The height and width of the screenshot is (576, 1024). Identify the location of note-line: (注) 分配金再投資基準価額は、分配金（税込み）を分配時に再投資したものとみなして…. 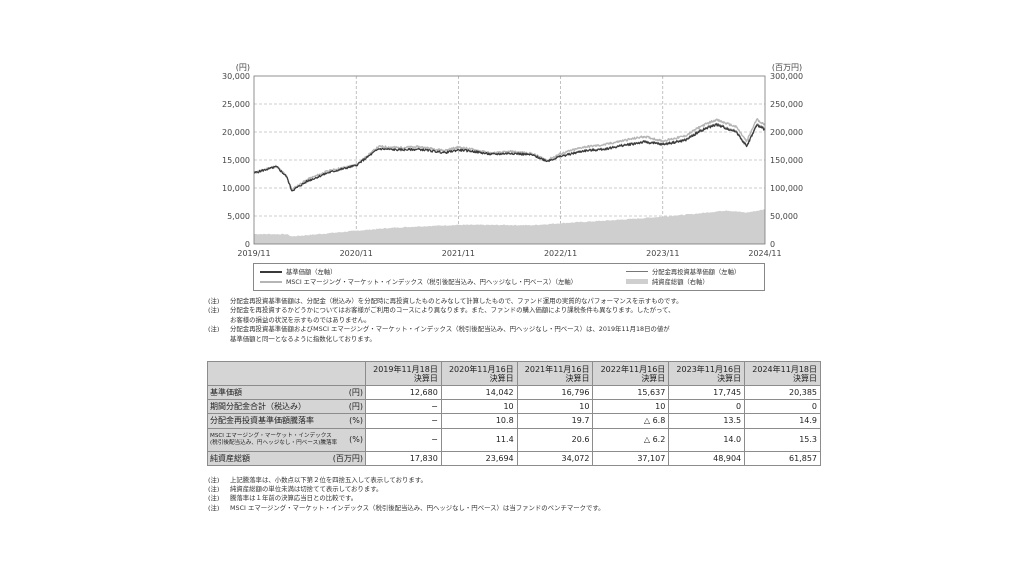
(445, 301).